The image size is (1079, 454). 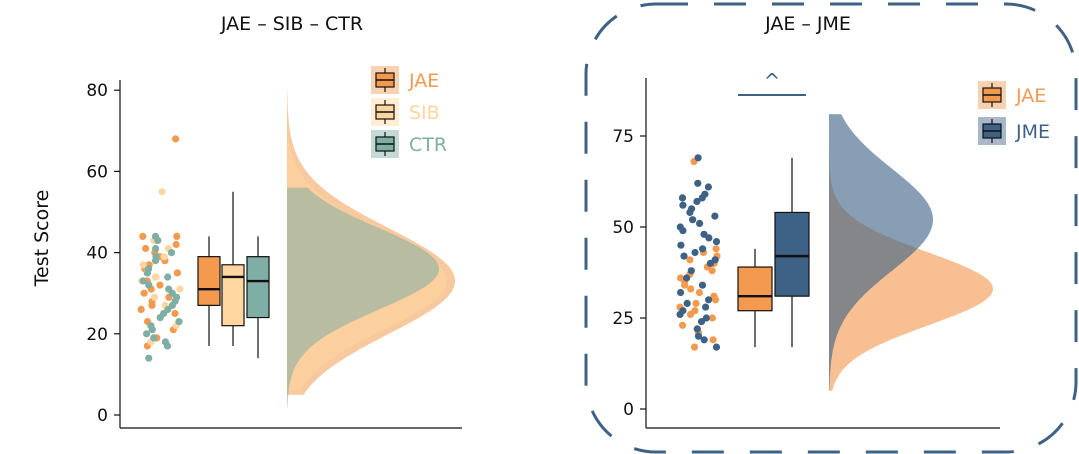 I want to click on panel-right-points, so click(x=698, y=252).